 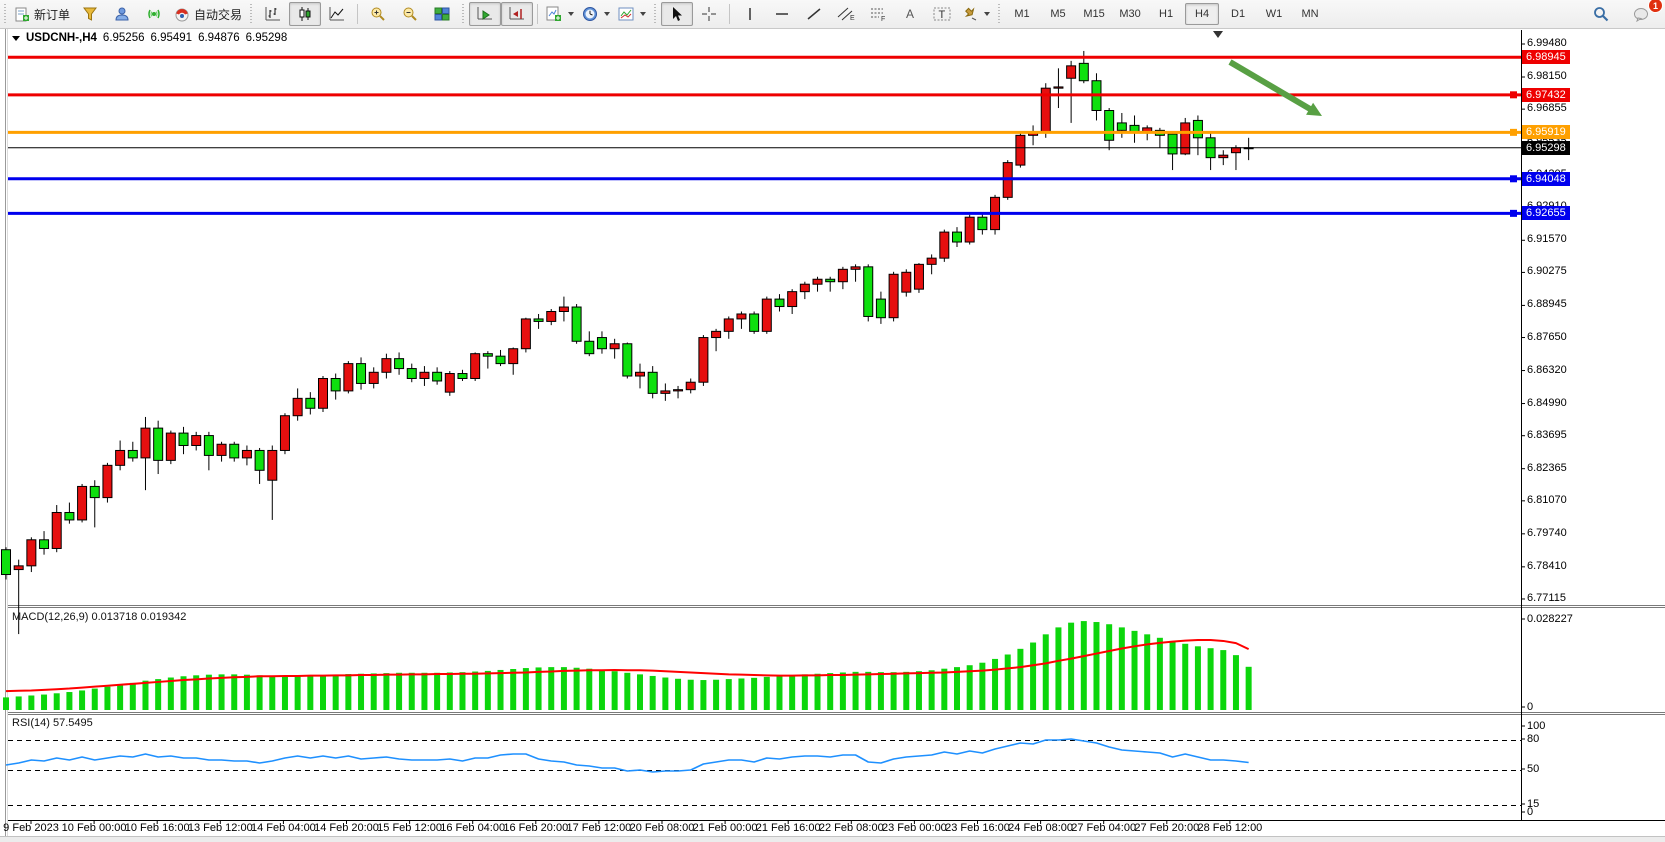 What do you see at coordinates (677, 14) in the screenshot?
I see `cursor-button` at bounding box center [677, 14].